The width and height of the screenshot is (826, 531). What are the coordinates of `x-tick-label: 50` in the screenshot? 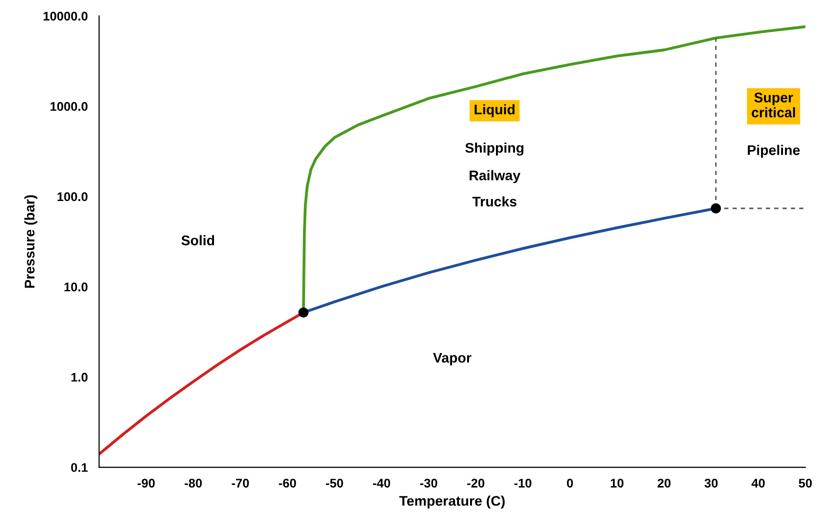 It's located at (805, 483).